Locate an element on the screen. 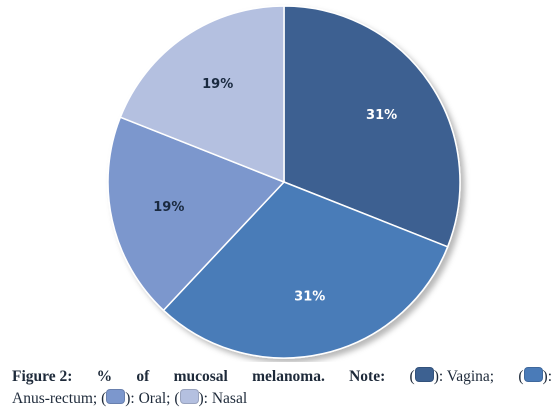 Image resolution: width=555 pixels, height=417 pixels. caption-word: % is located at coordinates (104, 376).